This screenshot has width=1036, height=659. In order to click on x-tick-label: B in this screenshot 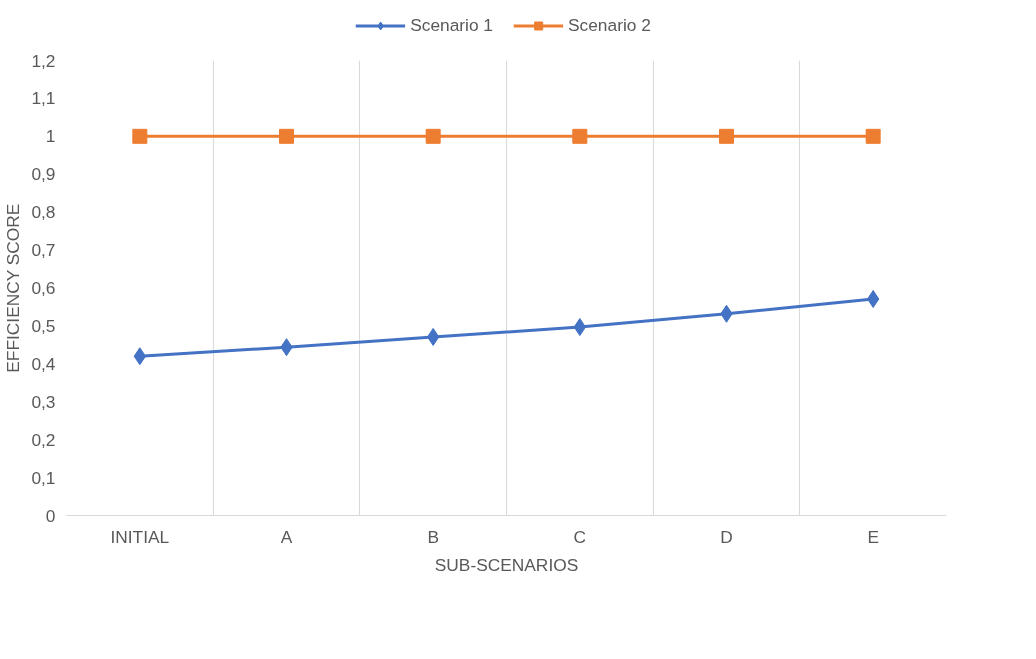, I will do `click(433, 536)`.